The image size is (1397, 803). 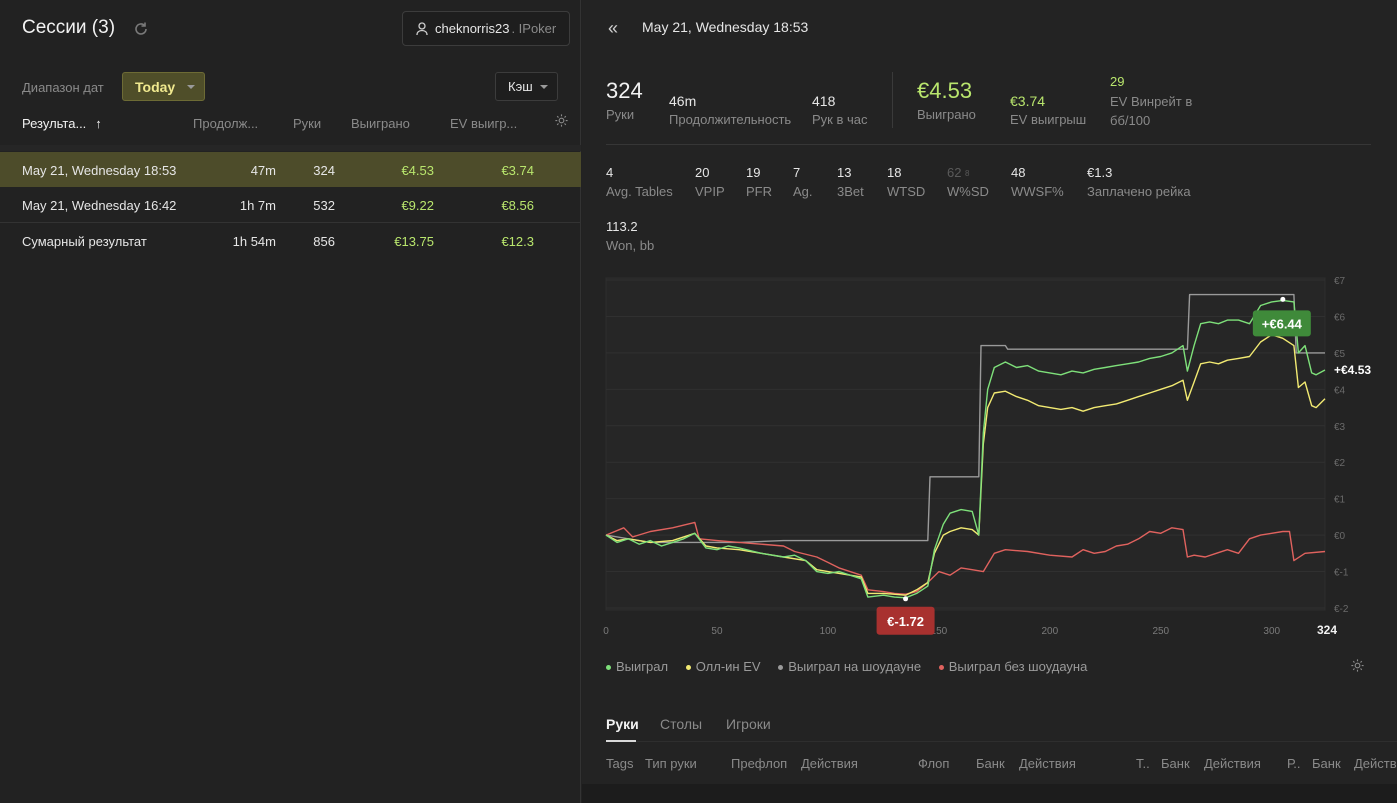 I want to click on trough-label-box, so click(x=905, y=620).